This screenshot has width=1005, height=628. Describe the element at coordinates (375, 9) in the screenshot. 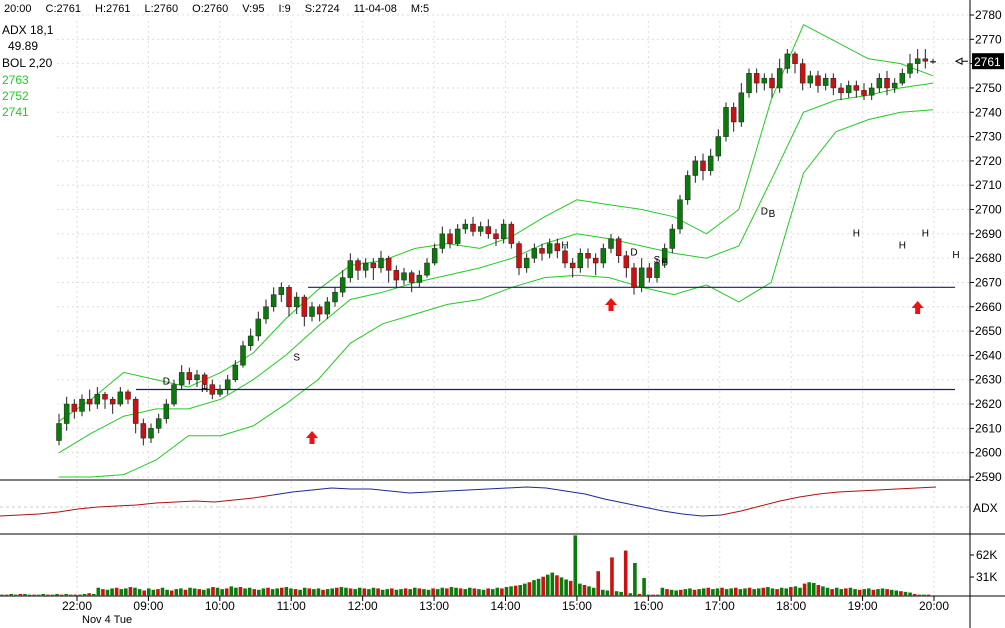

I see `quote-date: 11-04-08` at that location.